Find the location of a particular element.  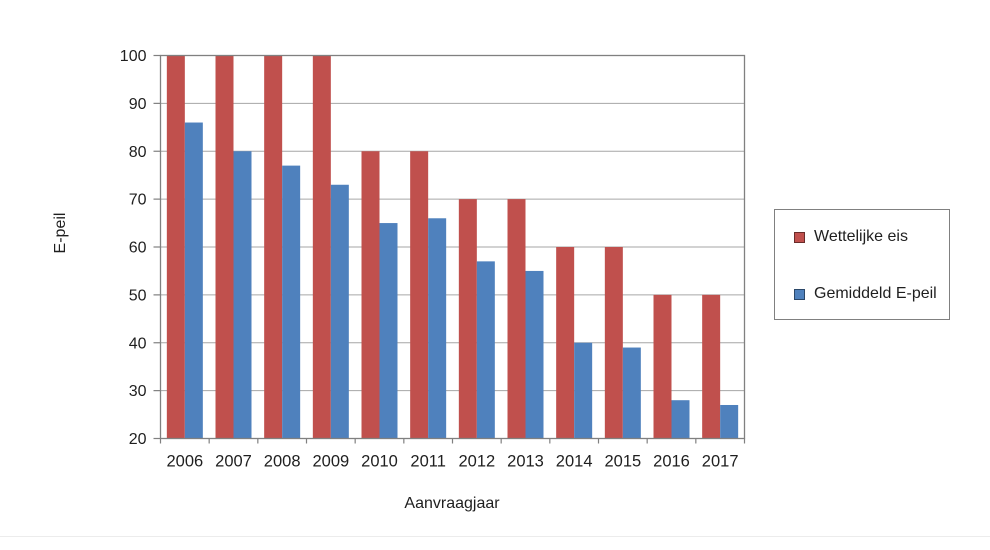

x-tick-label-2015: 2015 is located at coordinates (622, 462).